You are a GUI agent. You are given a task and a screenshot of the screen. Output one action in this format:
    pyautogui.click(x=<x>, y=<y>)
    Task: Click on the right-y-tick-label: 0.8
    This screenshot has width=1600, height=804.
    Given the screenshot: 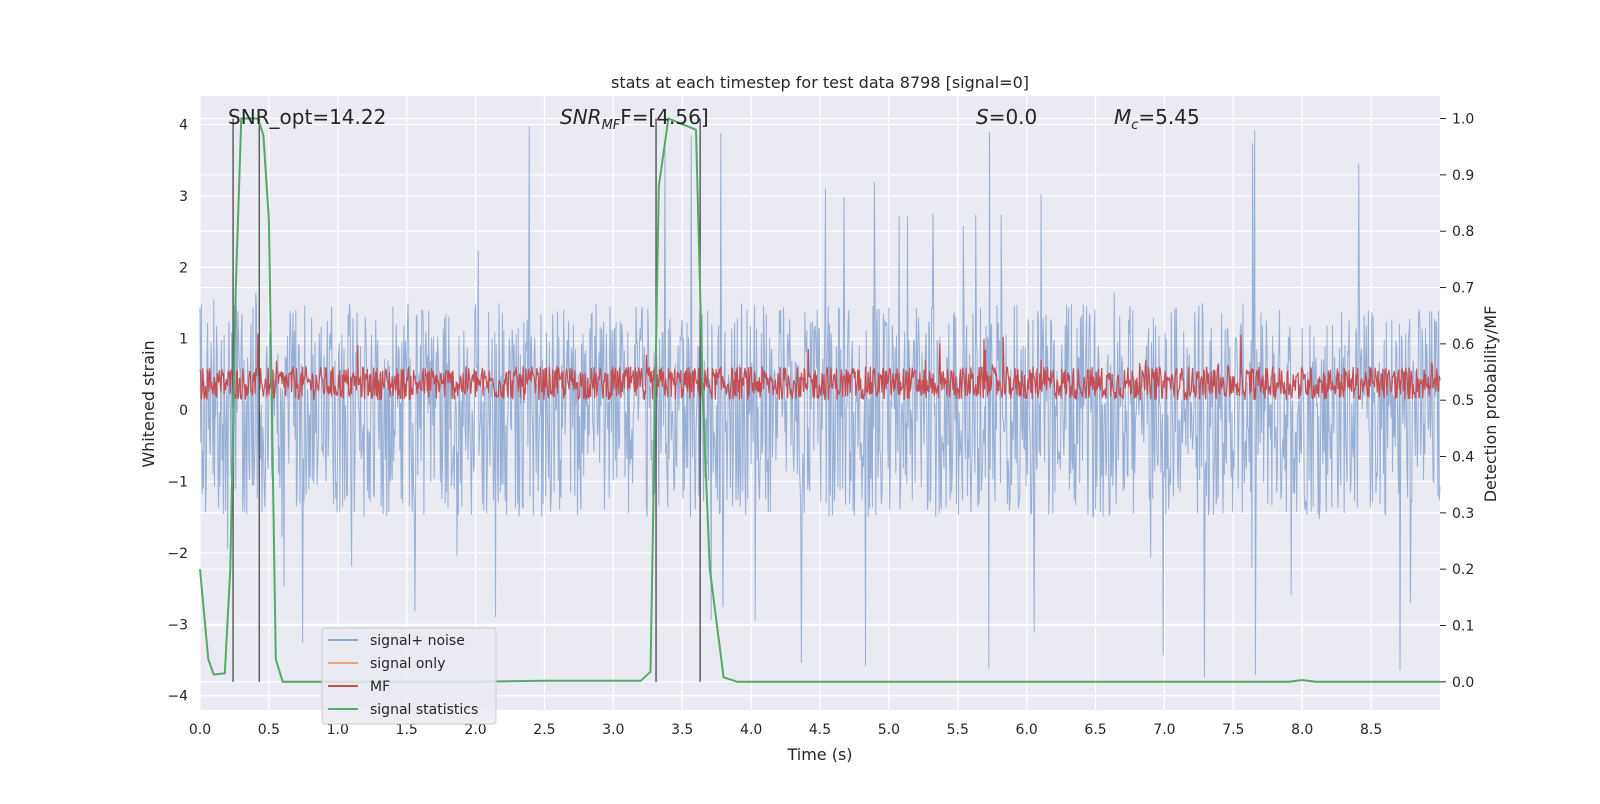 What is the action you would take?
    pyautogui.click(x=1463, y=232)
    